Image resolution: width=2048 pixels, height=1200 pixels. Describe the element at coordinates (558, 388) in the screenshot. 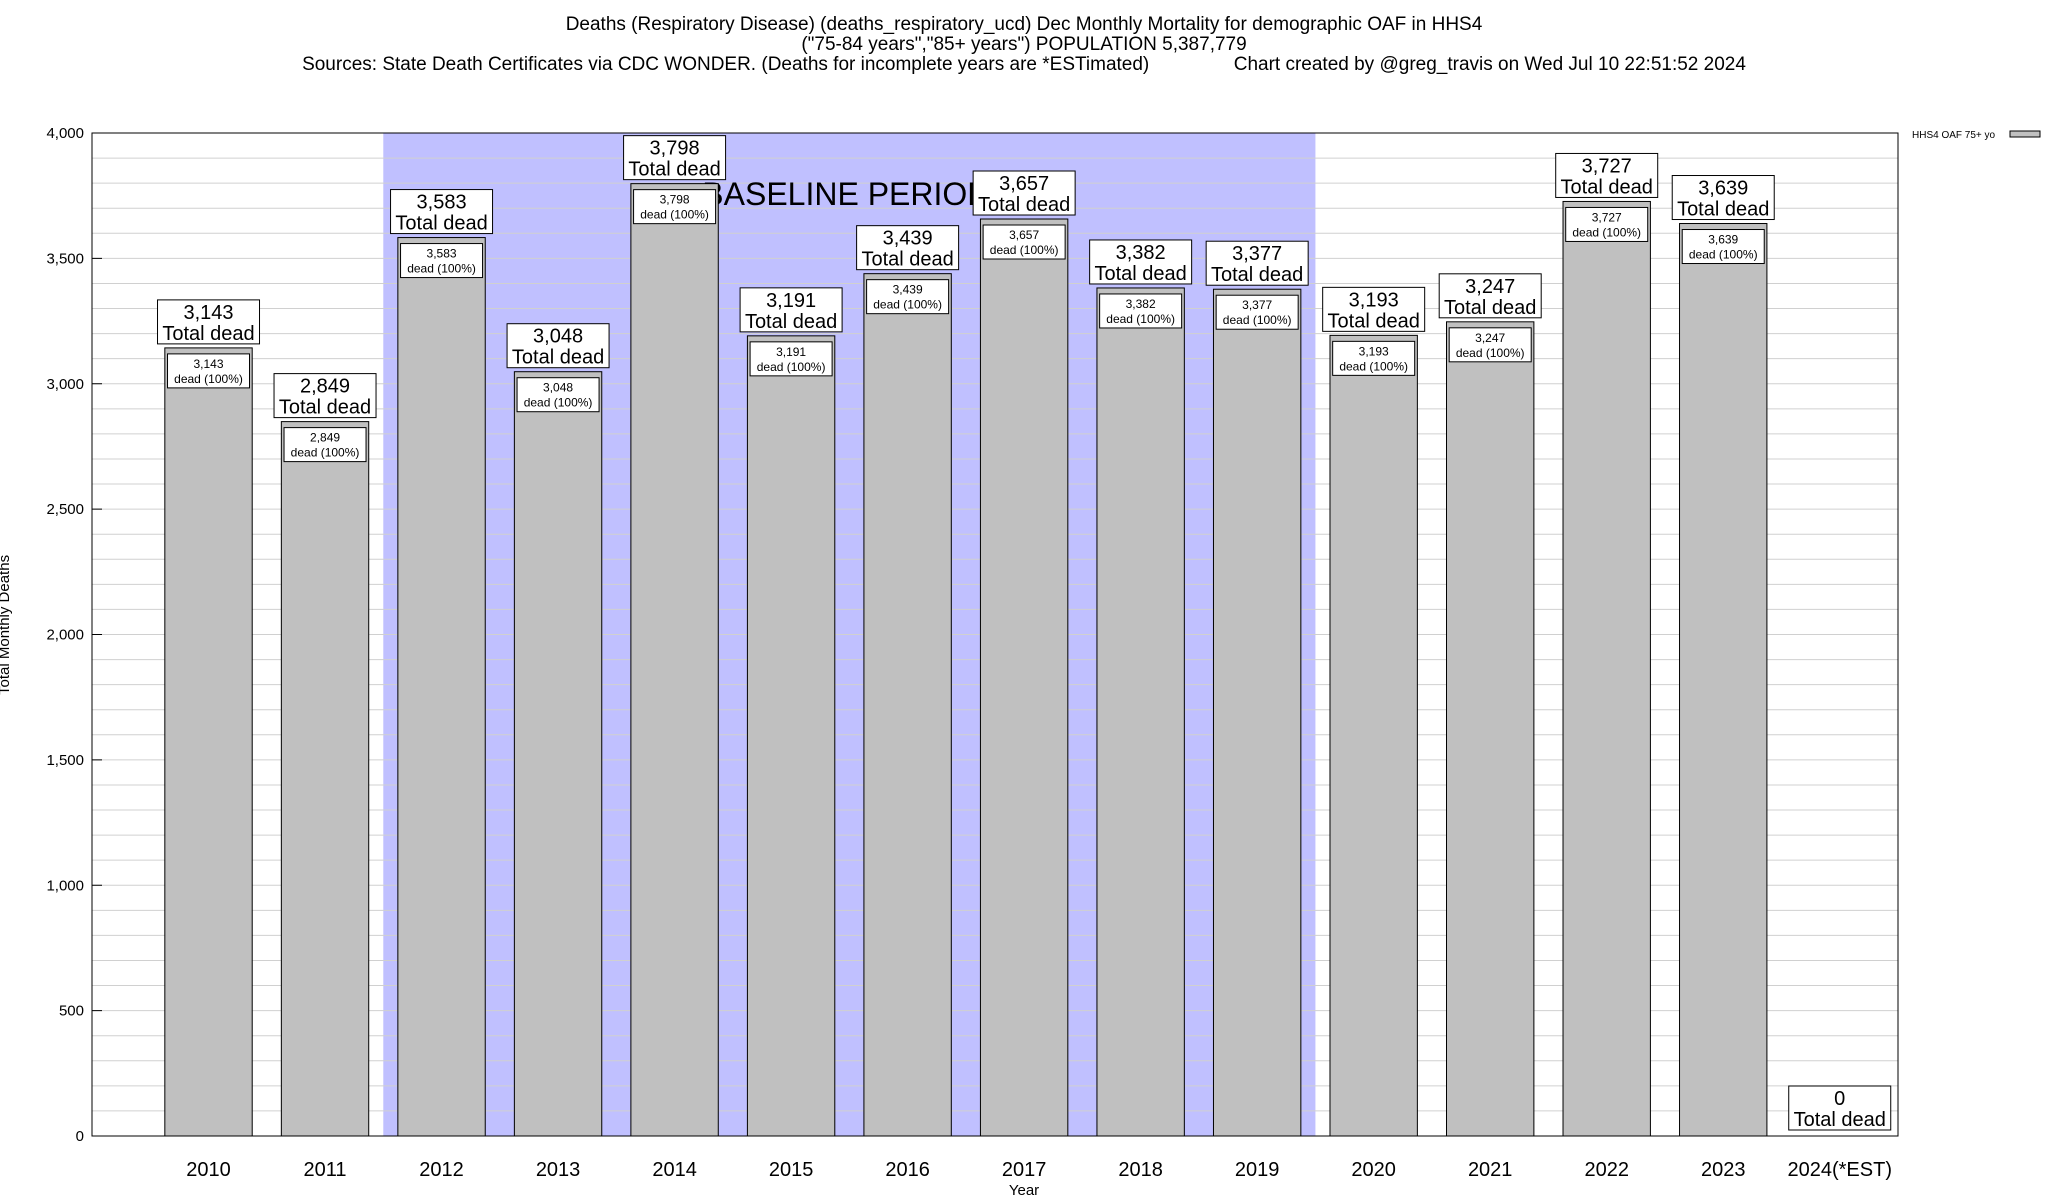

I see `inner-label-value: 3,048` at that location.